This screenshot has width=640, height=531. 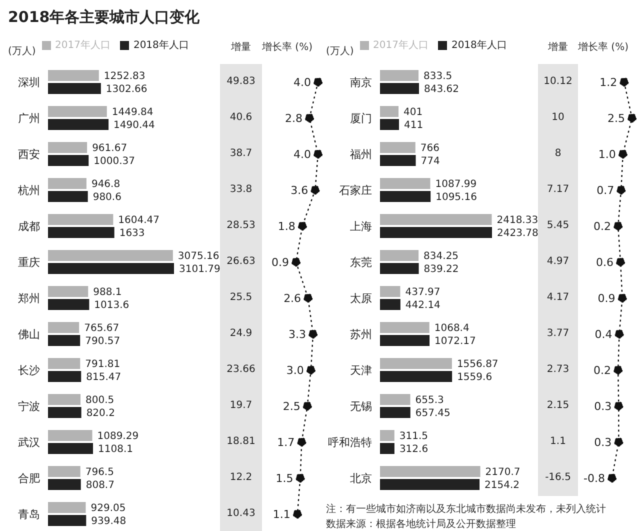 What do you see at coordinates (134, 126) in the screenshot?
I see `data-label: 1490.44` at bounding box center [134, 126].